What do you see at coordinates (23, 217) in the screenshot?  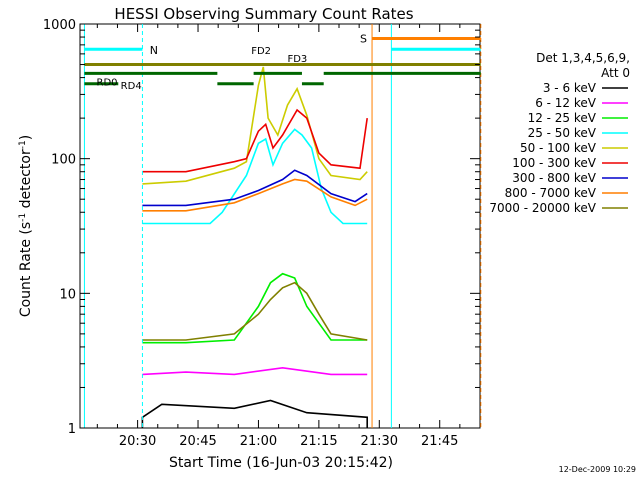 I see `y-label-sup1: -1` at bounding box center [23, 217].